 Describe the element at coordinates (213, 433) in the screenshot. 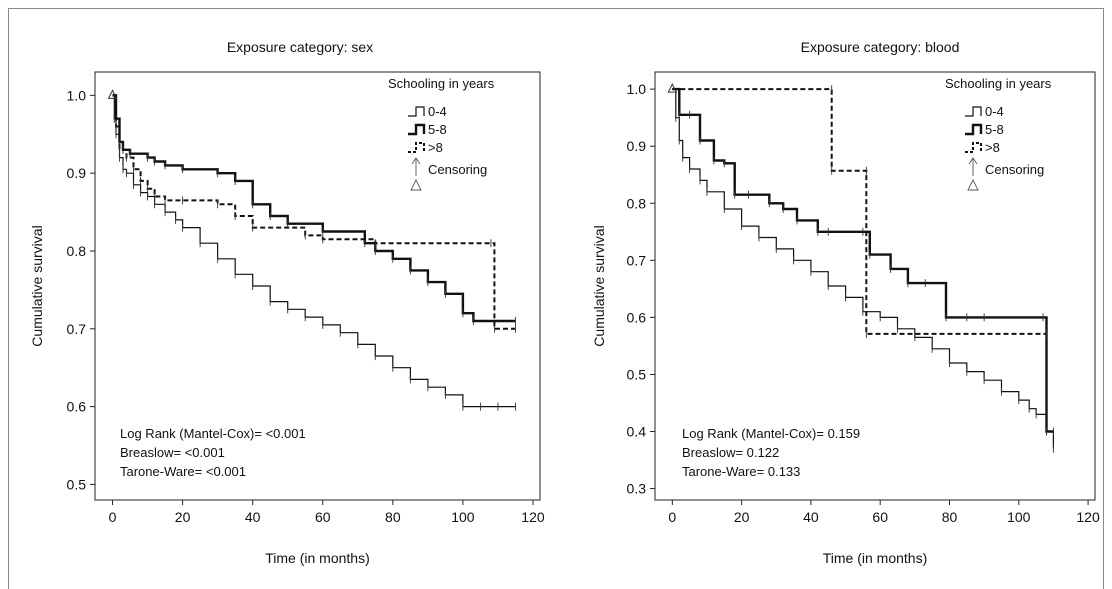

I see `stats-annotation: Log Rank (Mantel-Cox)= <0.001` at that location.